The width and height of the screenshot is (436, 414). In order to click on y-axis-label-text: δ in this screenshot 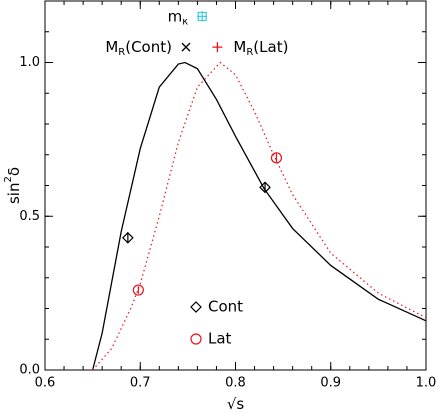, I will do `click(14, 171)`.